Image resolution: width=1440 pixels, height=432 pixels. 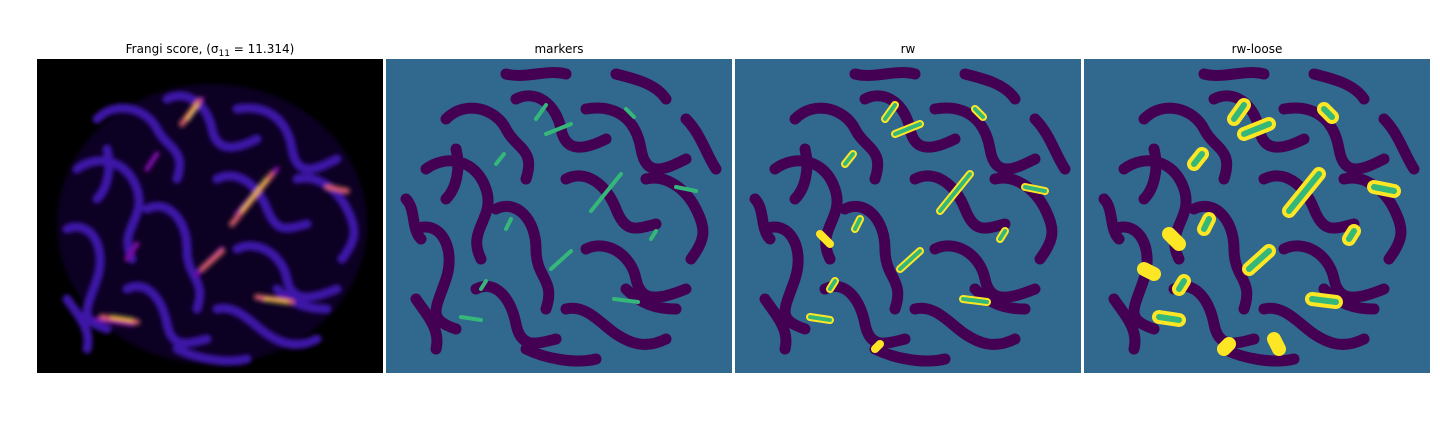 I want to click on panel-title-rw: rw, so click(x=908, y=49).